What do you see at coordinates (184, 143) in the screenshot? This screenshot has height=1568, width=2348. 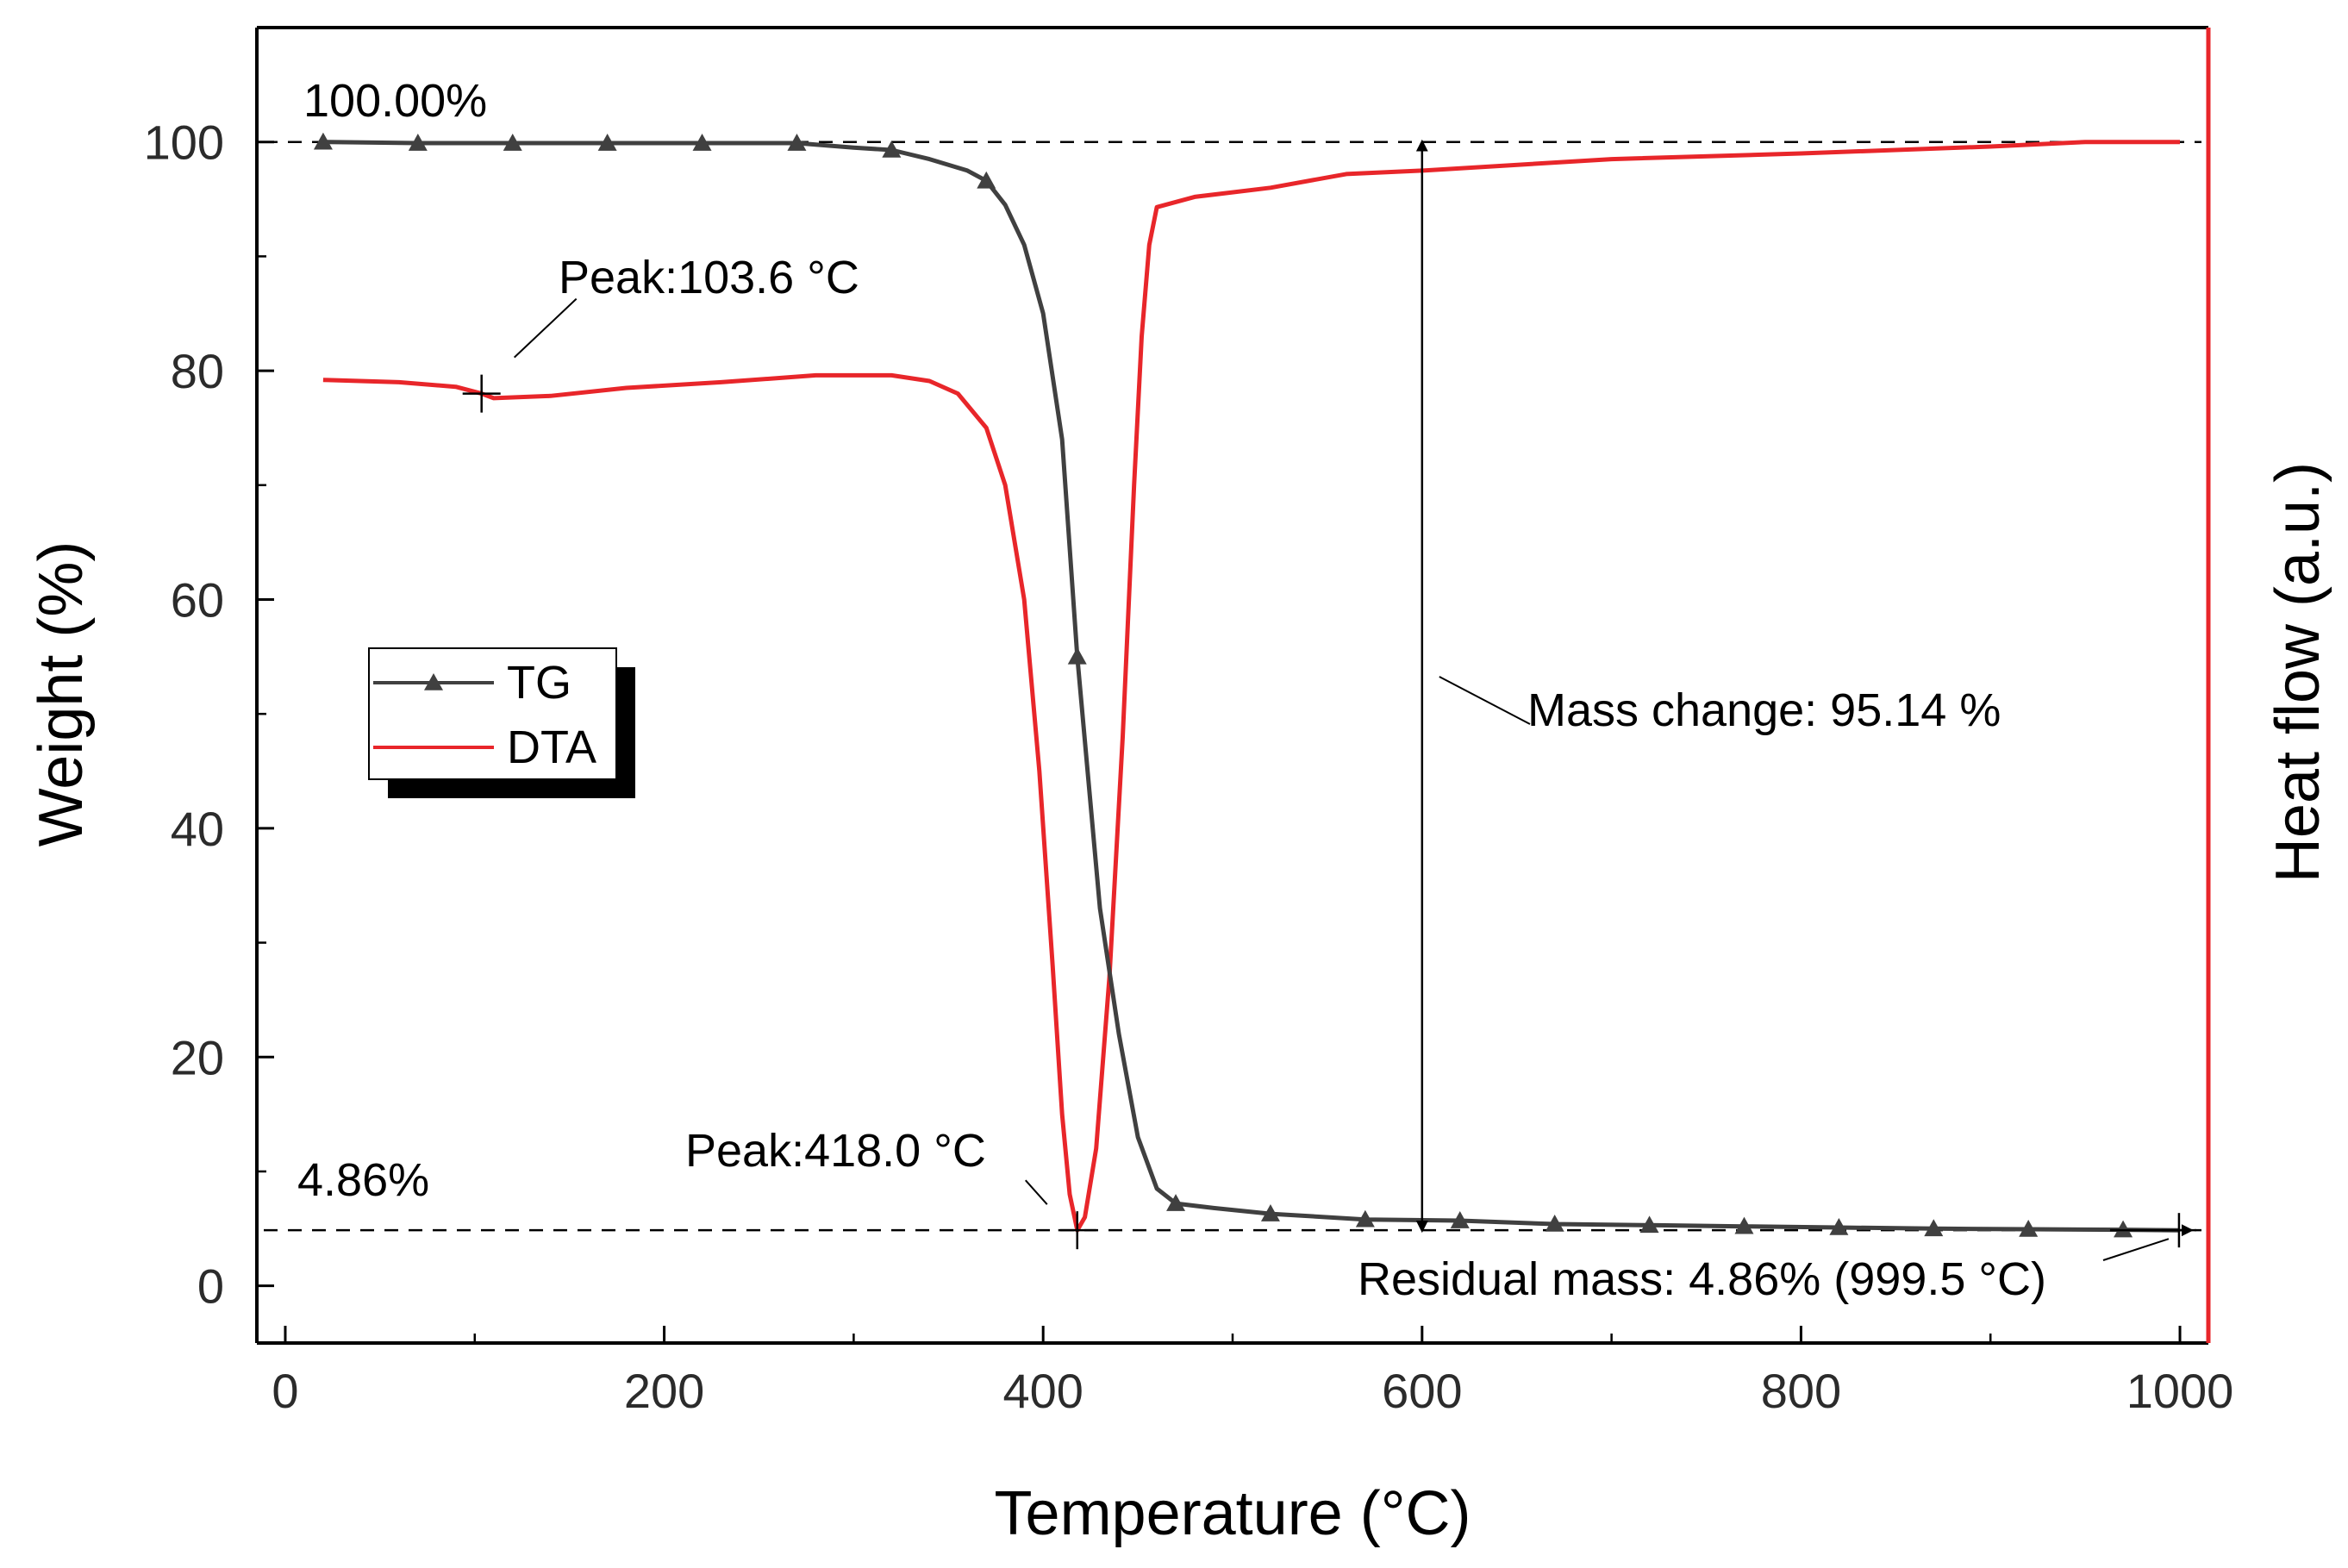 I see `y-tick-label: 100` at bounding box center [184, 143].